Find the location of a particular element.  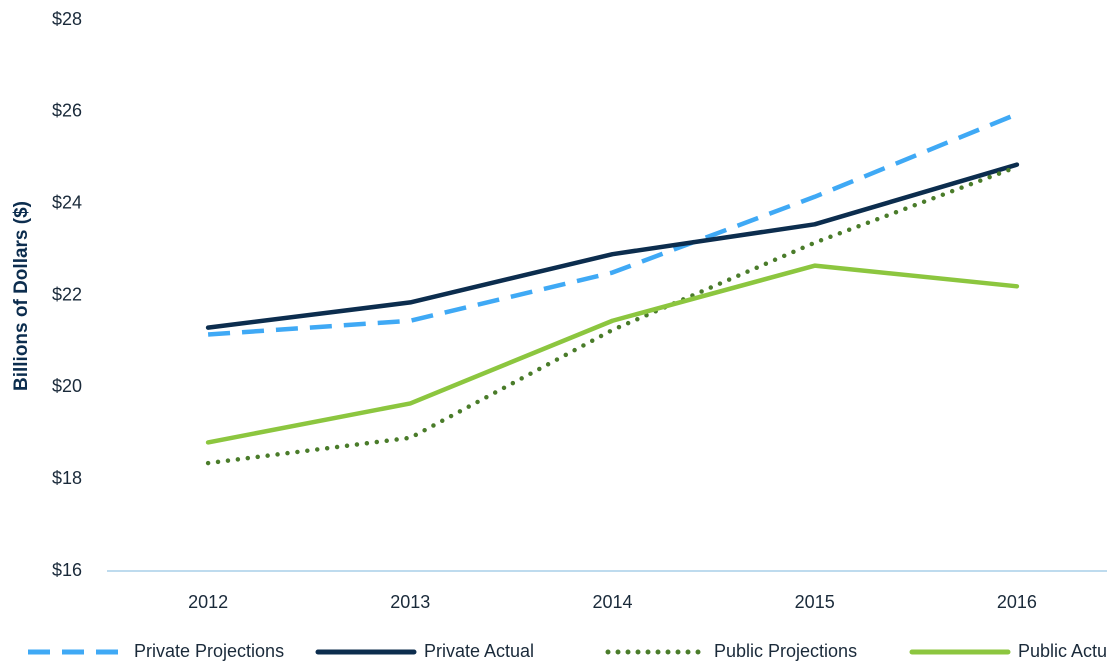

y-axis-label: Billions of Dollars ($) is located at coordinates (21, 296).